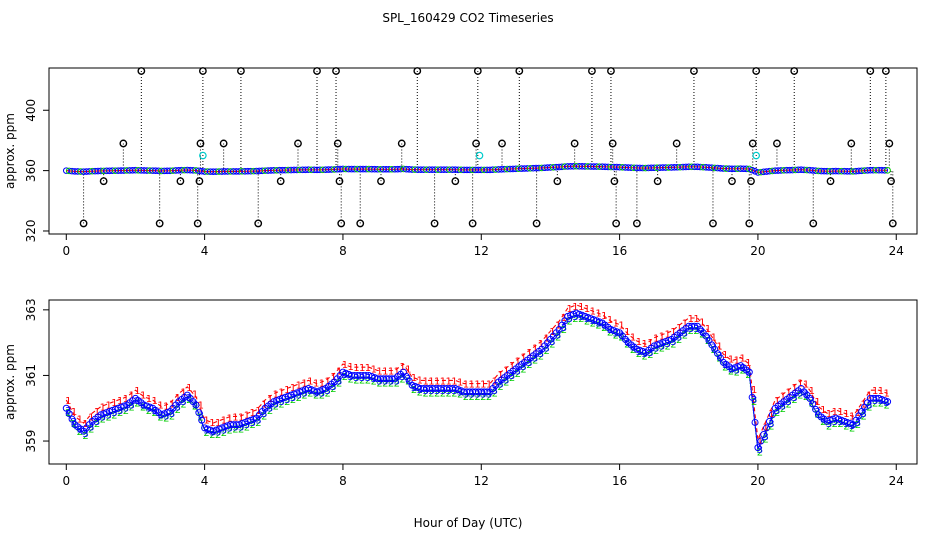  What do you see at coordinates (752, 170) in the screenshot?
I see `top-data-point` at bounding box center [752, 170].